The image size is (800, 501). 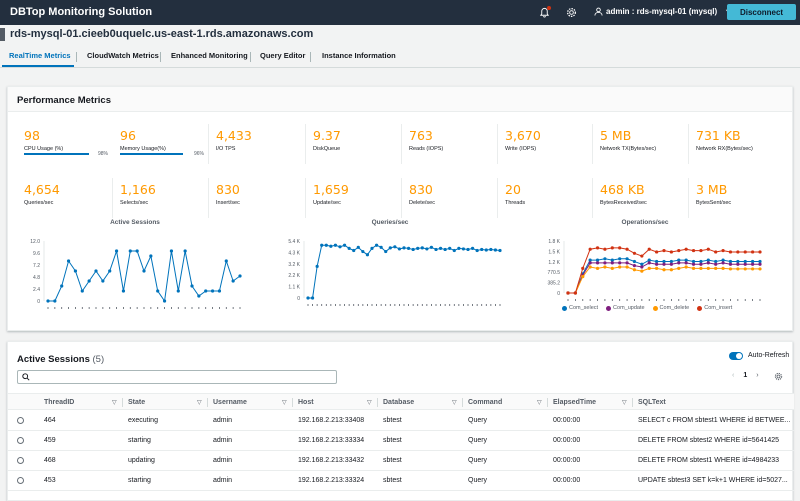 I want to click on table-cell: admin, so click(x=223, y=440).